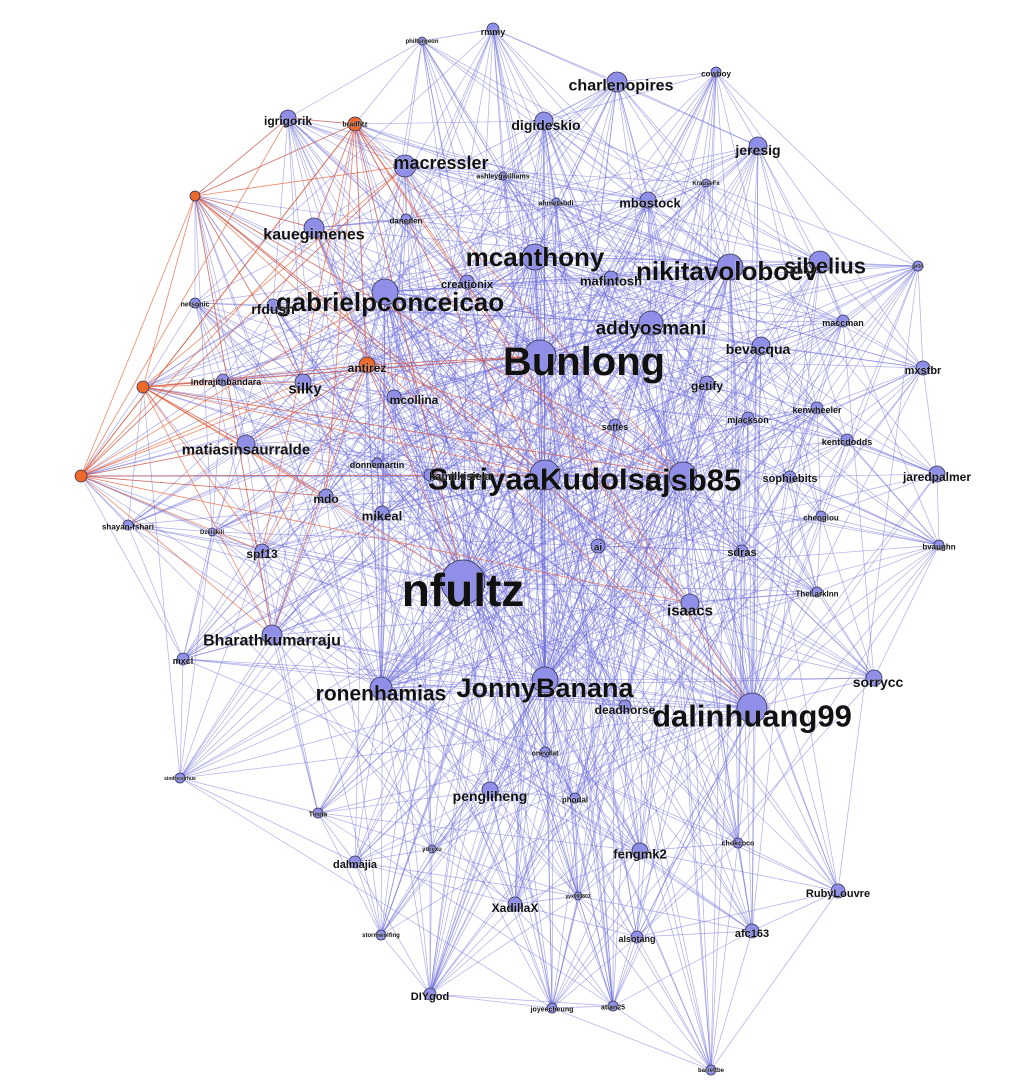  Describe the element at coordinates (651, 323) in the screenshot. I see `node-addyosmani` at that location.